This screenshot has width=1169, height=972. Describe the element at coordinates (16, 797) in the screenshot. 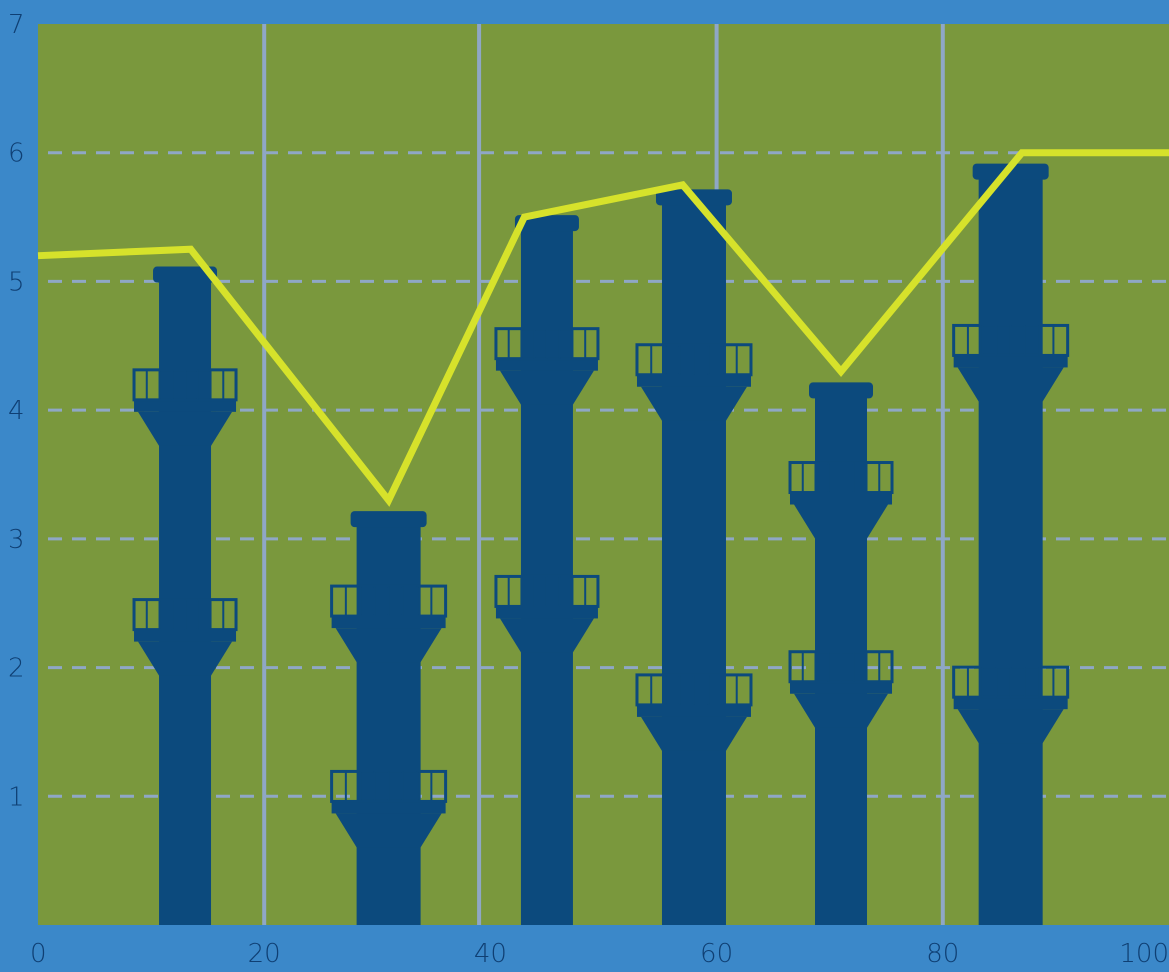

I see `y-tick-label: 1` at that location.